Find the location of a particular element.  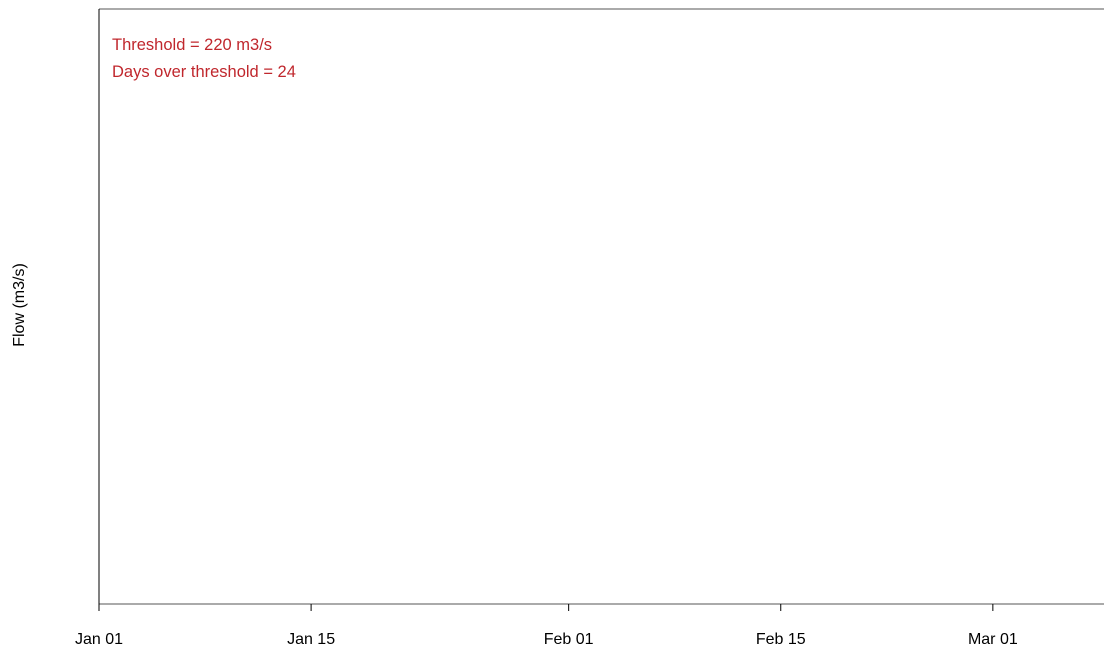

x-tick-label: Jan 15 is located at coordinates (311, 639).